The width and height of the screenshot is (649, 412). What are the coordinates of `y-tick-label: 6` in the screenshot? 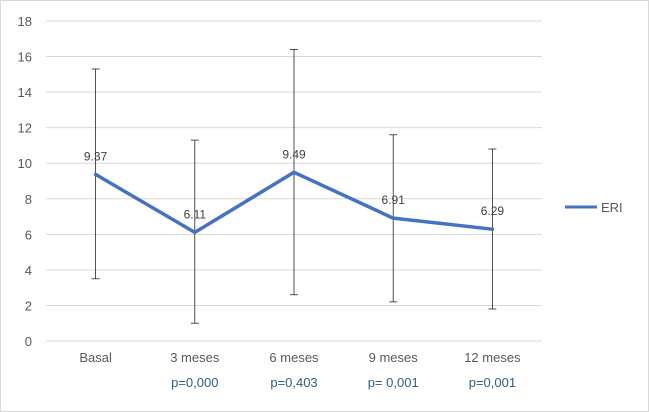 It's located at (28, 234).